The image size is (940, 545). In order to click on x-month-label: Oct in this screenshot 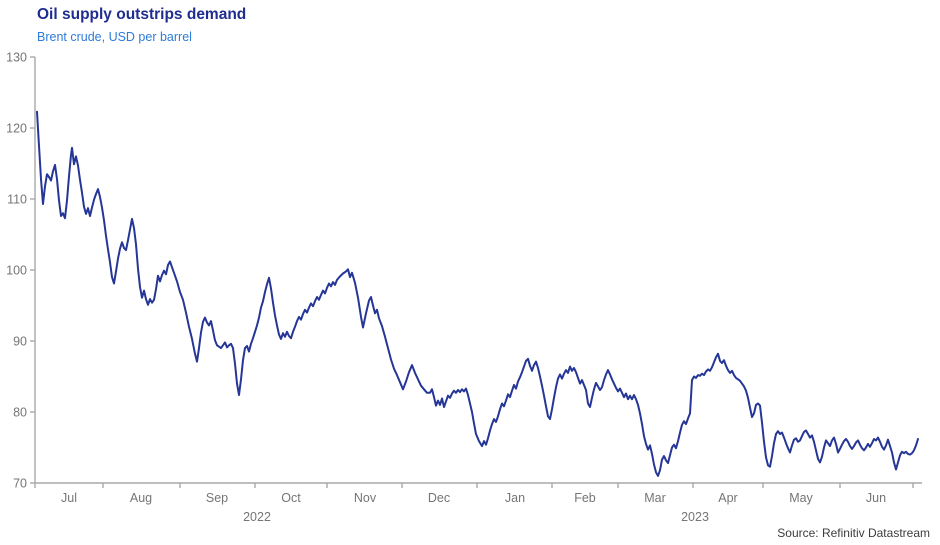, I will do `click(291, 498)`.